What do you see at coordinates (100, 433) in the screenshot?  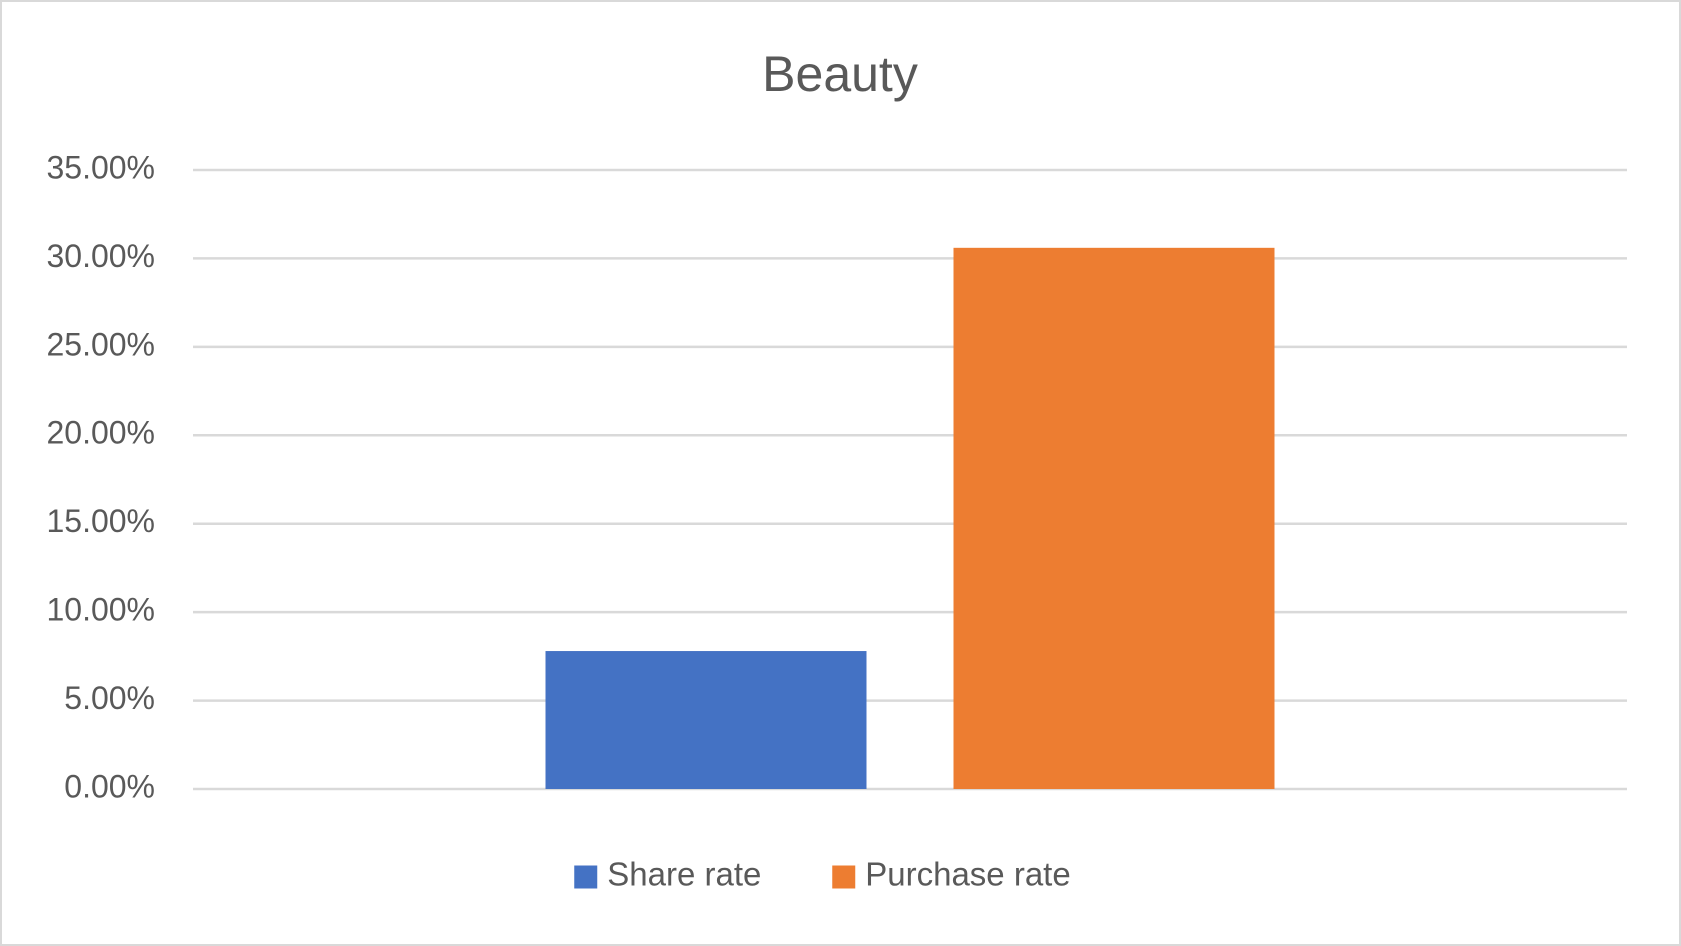 I see `y-tick-label: 20.00%` at bounding box center [100, 433].